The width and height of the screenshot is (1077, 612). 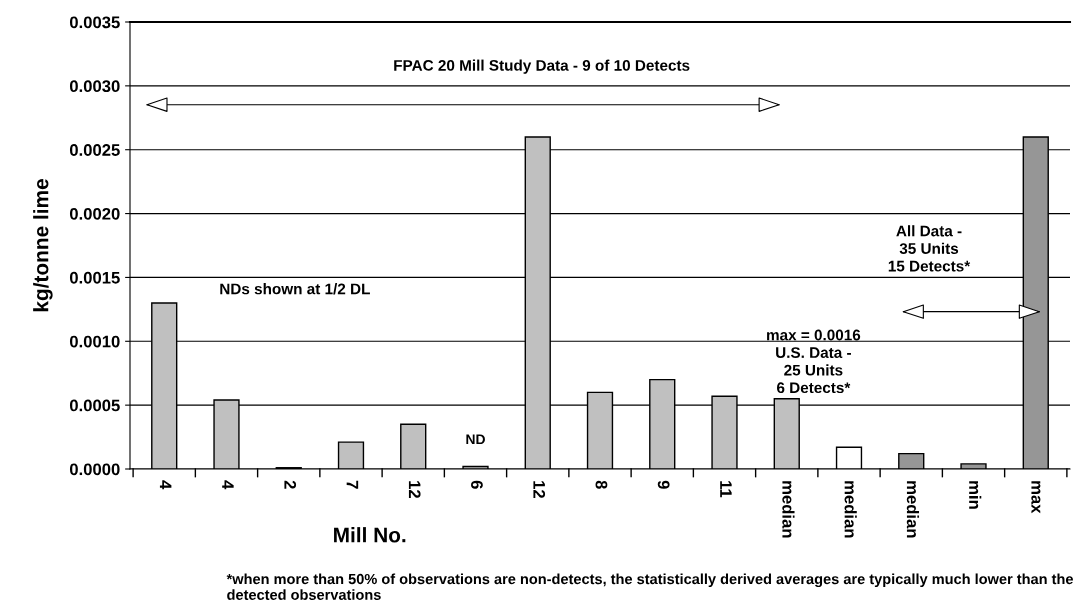 I want to click on y-tick-label: 0.0035, so click(x=94, y=22).